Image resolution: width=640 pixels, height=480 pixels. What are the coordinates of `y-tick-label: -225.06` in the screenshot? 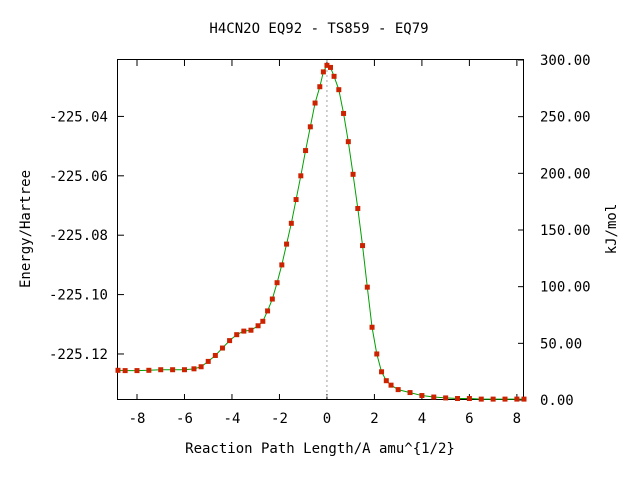 It's located at (78, 177).